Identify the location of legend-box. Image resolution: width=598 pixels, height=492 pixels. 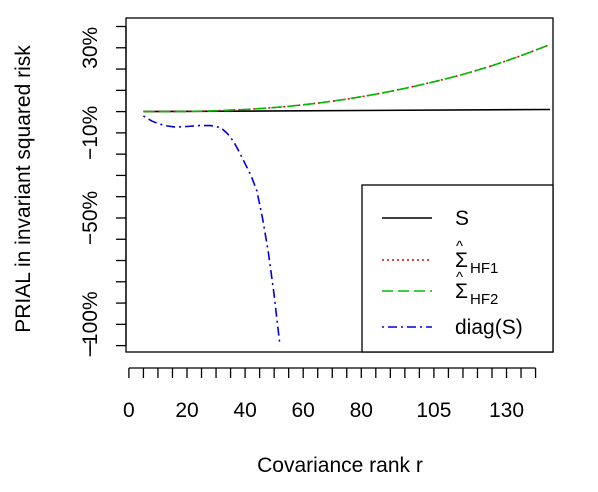
(457, 268).